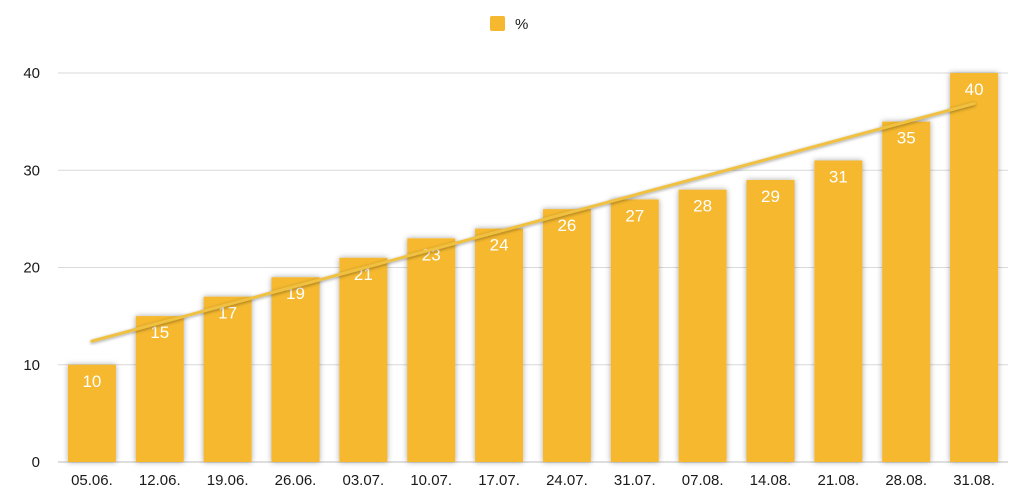 The width and height of the screenshot is (1024, 494). What do you see at coordinates (31, 73) in the screenshot?
I see `y-tick-label: 40` at bounding box center [31, 73].